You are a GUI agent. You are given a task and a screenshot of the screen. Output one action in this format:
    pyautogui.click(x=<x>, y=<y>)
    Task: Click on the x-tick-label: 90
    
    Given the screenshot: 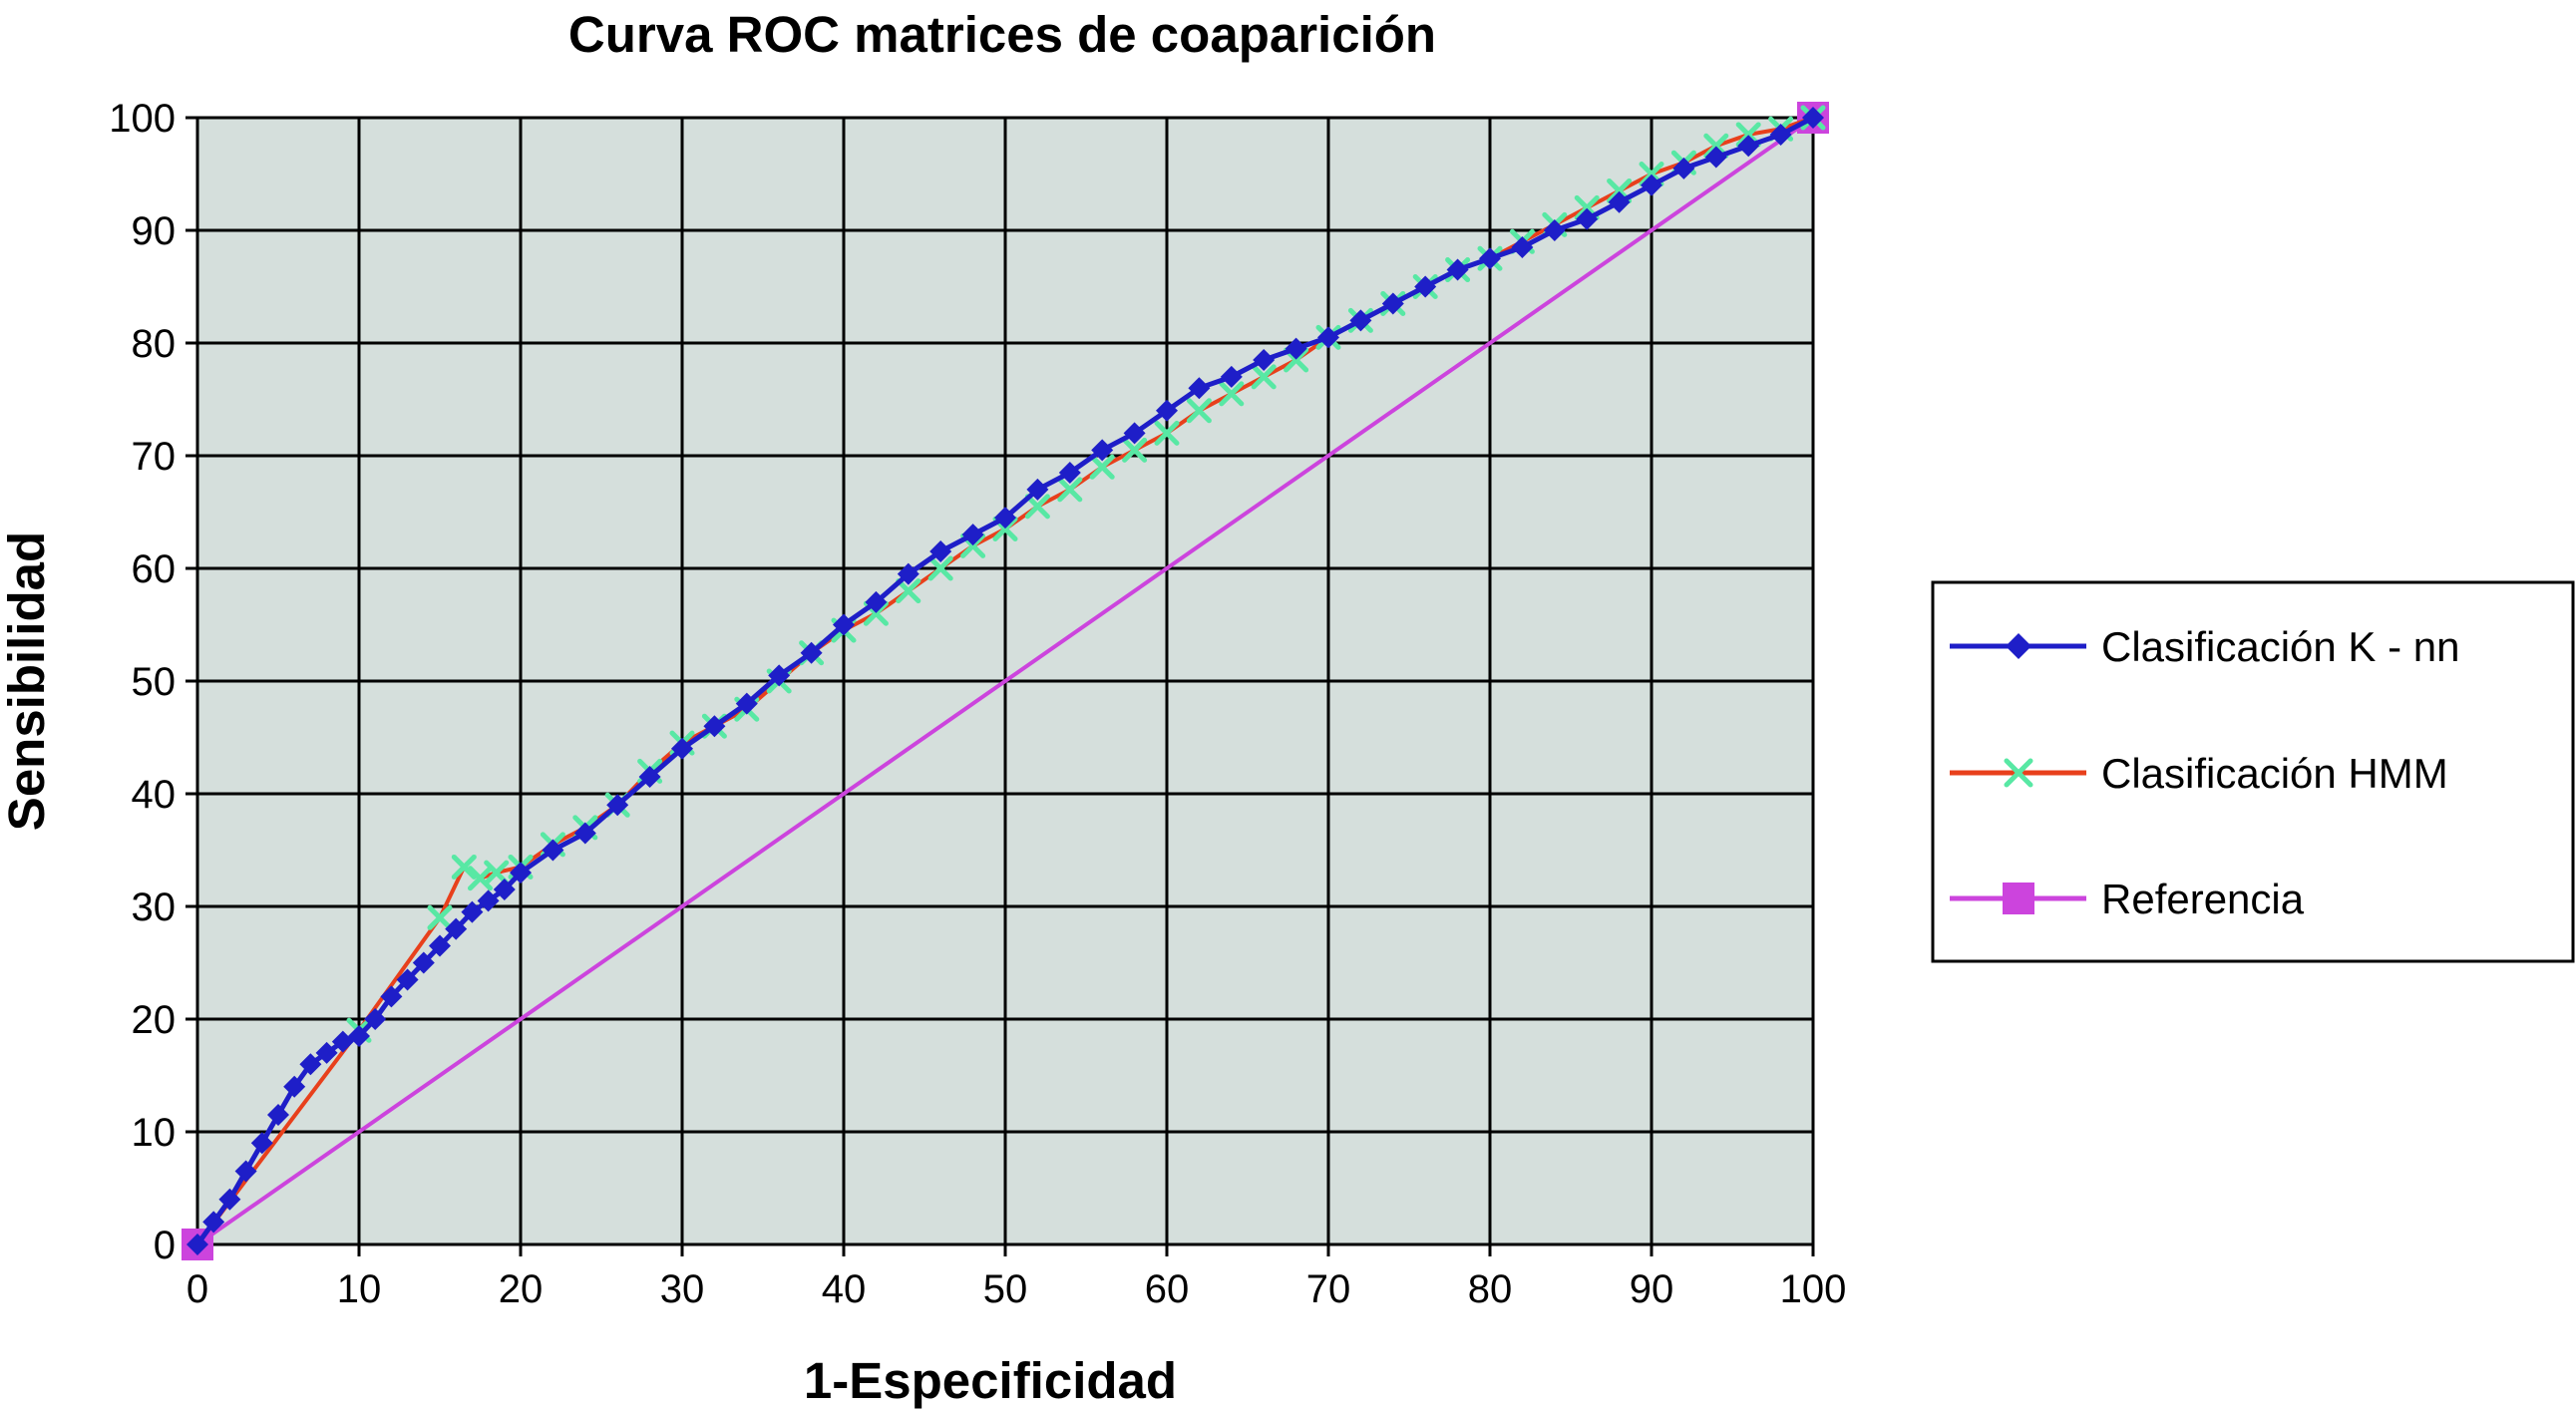 What is the action you would take?
    pyautogui.click(x=1652, y=1289)
    